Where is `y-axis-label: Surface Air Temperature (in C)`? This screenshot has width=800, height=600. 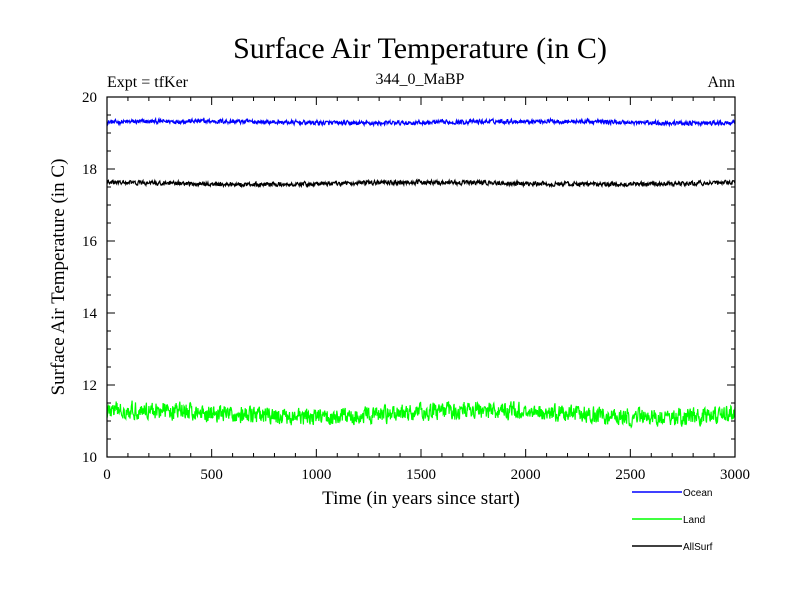
y-axis-label: Surface Air Temperature (in C) is located at coordinates (58, 277).